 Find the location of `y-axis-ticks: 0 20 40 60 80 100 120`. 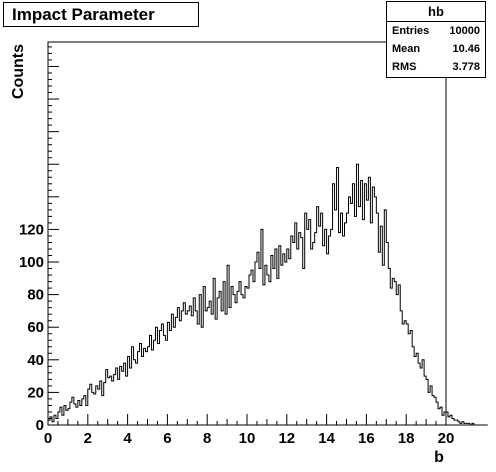

y-axis-ticks: 0 20 40 60 80 100 120 is located at coordinates (39, 240).